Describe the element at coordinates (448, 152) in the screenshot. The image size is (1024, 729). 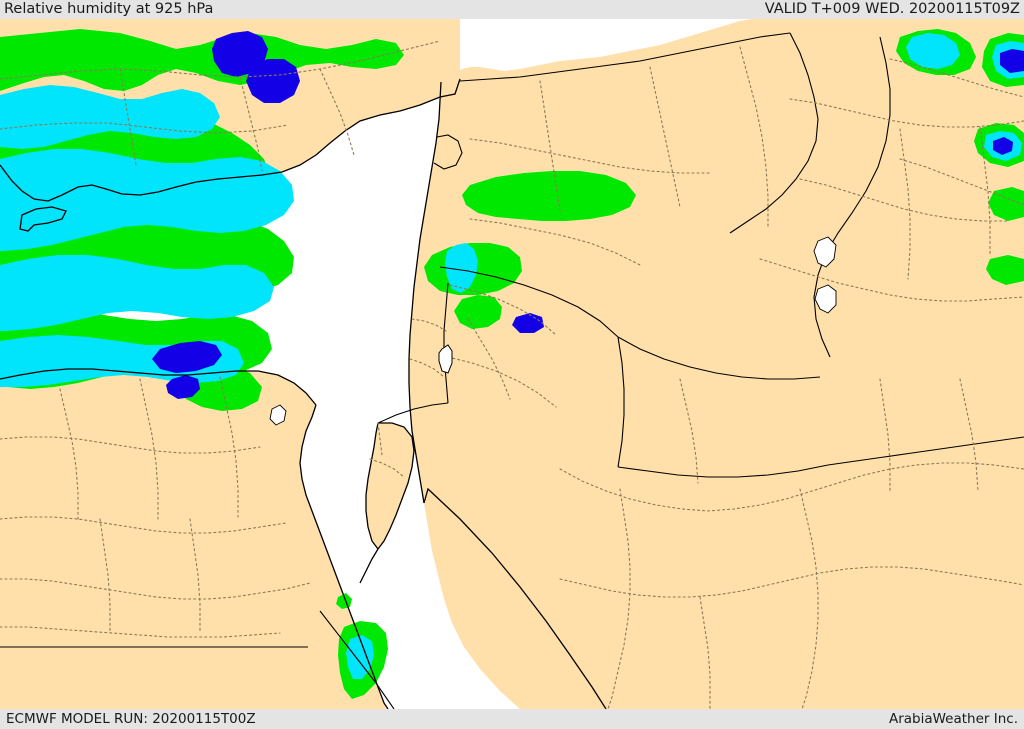
I see `border-lebanon` at that location.